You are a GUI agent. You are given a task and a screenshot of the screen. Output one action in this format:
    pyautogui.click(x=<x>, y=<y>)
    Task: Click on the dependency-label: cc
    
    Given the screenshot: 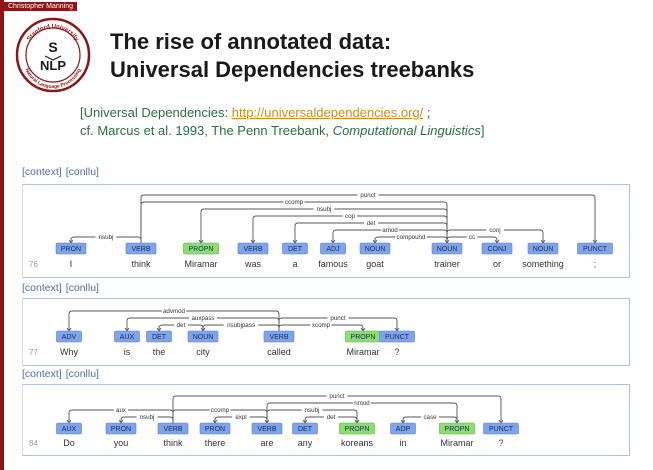 What is the action you would take?
    pyautogui.click(x=472, y=237)
    